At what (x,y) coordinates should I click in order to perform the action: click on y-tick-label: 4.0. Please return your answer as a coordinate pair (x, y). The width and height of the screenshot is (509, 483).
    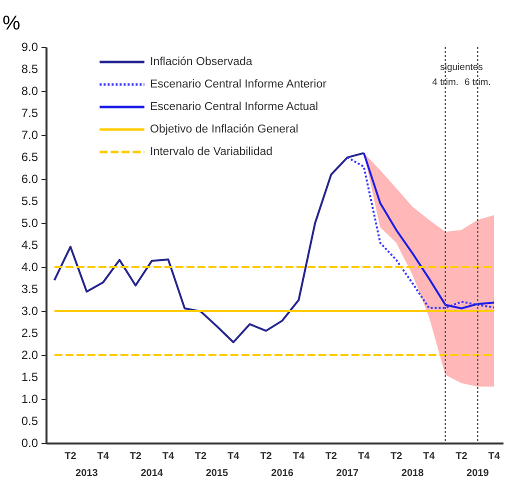
    Looking at the image, I should click on (29, 267).